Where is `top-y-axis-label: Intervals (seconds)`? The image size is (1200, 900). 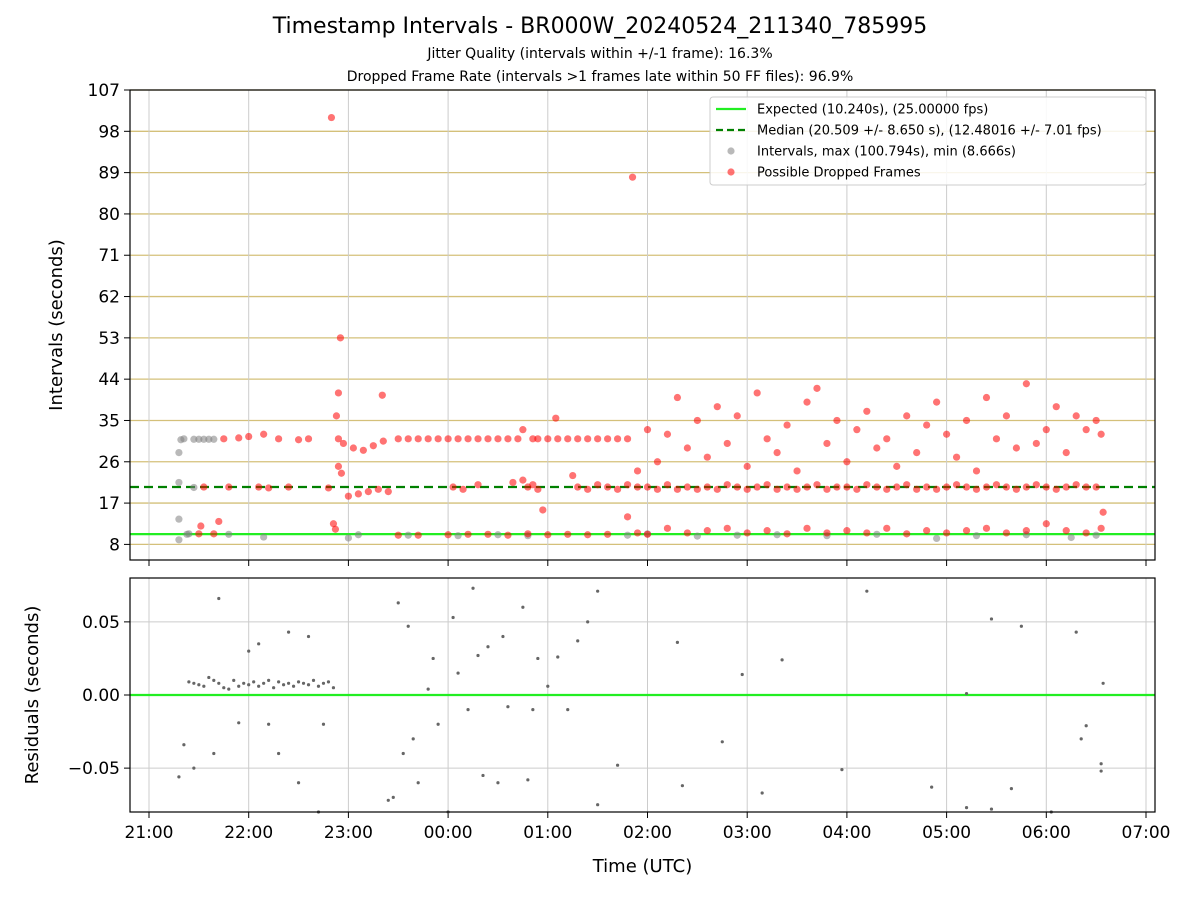 top-y-axis-label: Intervals (seconds) is located at coordinates (56, 325).